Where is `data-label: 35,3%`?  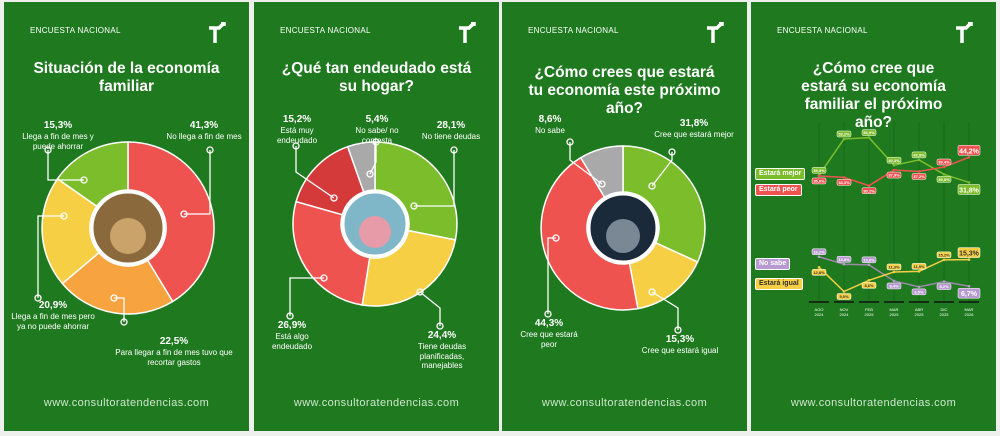 data-label: 35,3% is located at coordinates (819, 170).